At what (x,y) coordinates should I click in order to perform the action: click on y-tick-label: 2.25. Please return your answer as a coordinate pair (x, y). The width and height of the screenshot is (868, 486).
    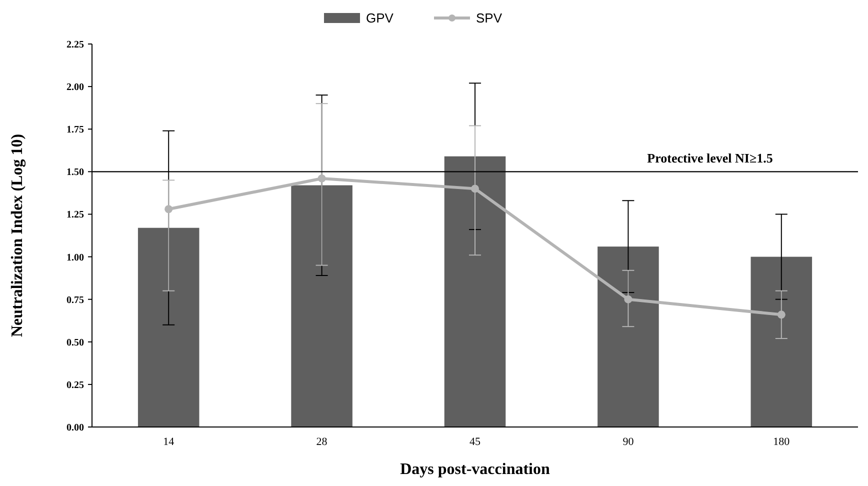
    Looking at the image, I should click on (75, 45).